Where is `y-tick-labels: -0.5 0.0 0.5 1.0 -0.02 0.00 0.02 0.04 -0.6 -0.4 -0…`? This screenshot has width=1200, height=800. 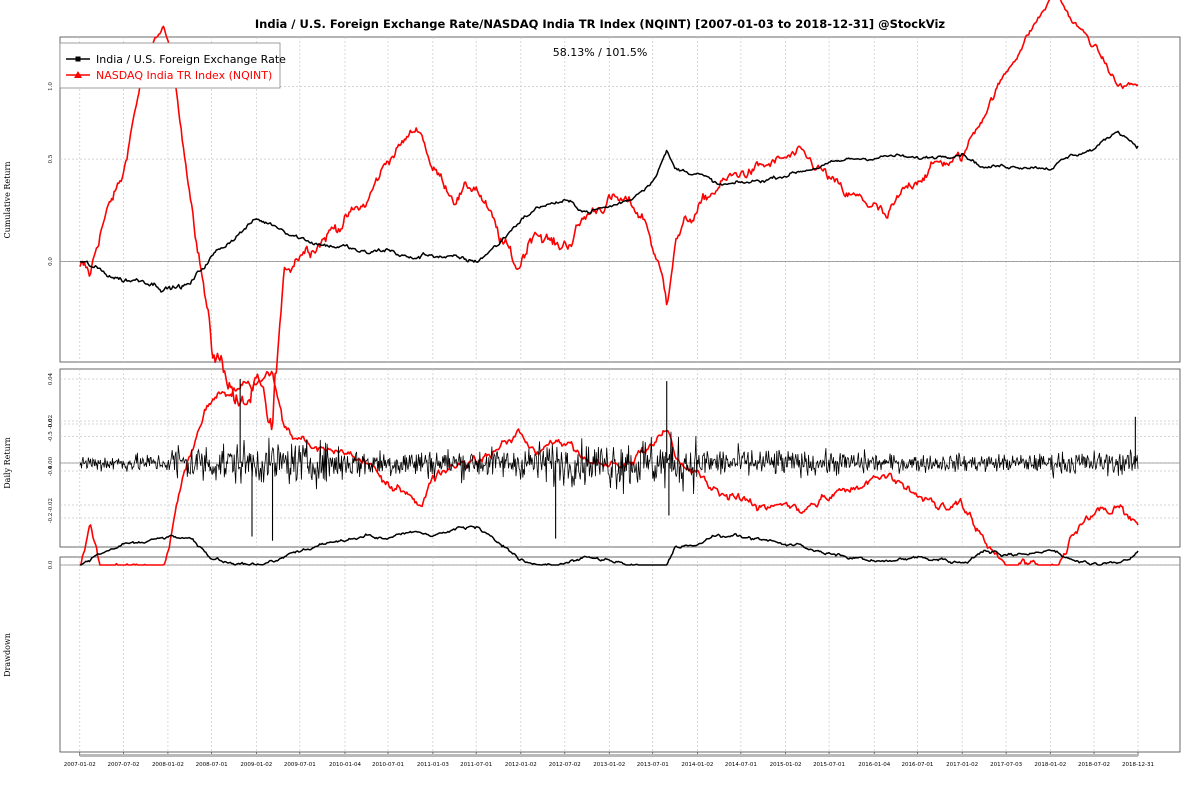 y-tick-labels: -0.5 0.0 0.5 1.0 -0.02 0.00 0.02 0.04 -0.6 -0.4 -0… is located at coordinates (51, 326).